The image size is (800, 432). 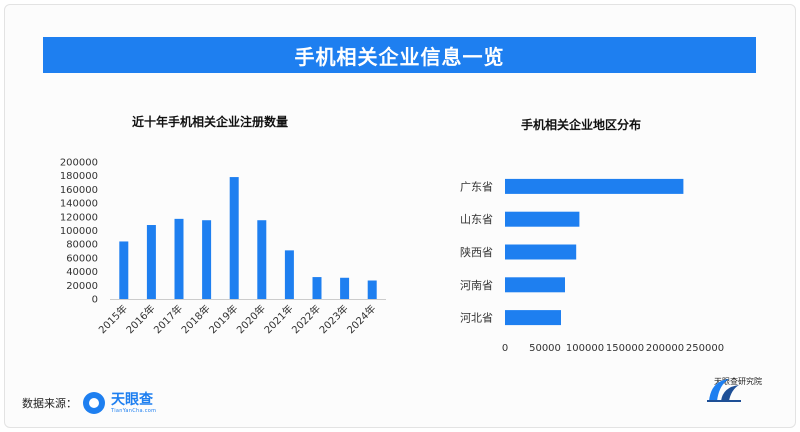 I want to click on y-tick-label: 60000, so click(x=82, y=258).